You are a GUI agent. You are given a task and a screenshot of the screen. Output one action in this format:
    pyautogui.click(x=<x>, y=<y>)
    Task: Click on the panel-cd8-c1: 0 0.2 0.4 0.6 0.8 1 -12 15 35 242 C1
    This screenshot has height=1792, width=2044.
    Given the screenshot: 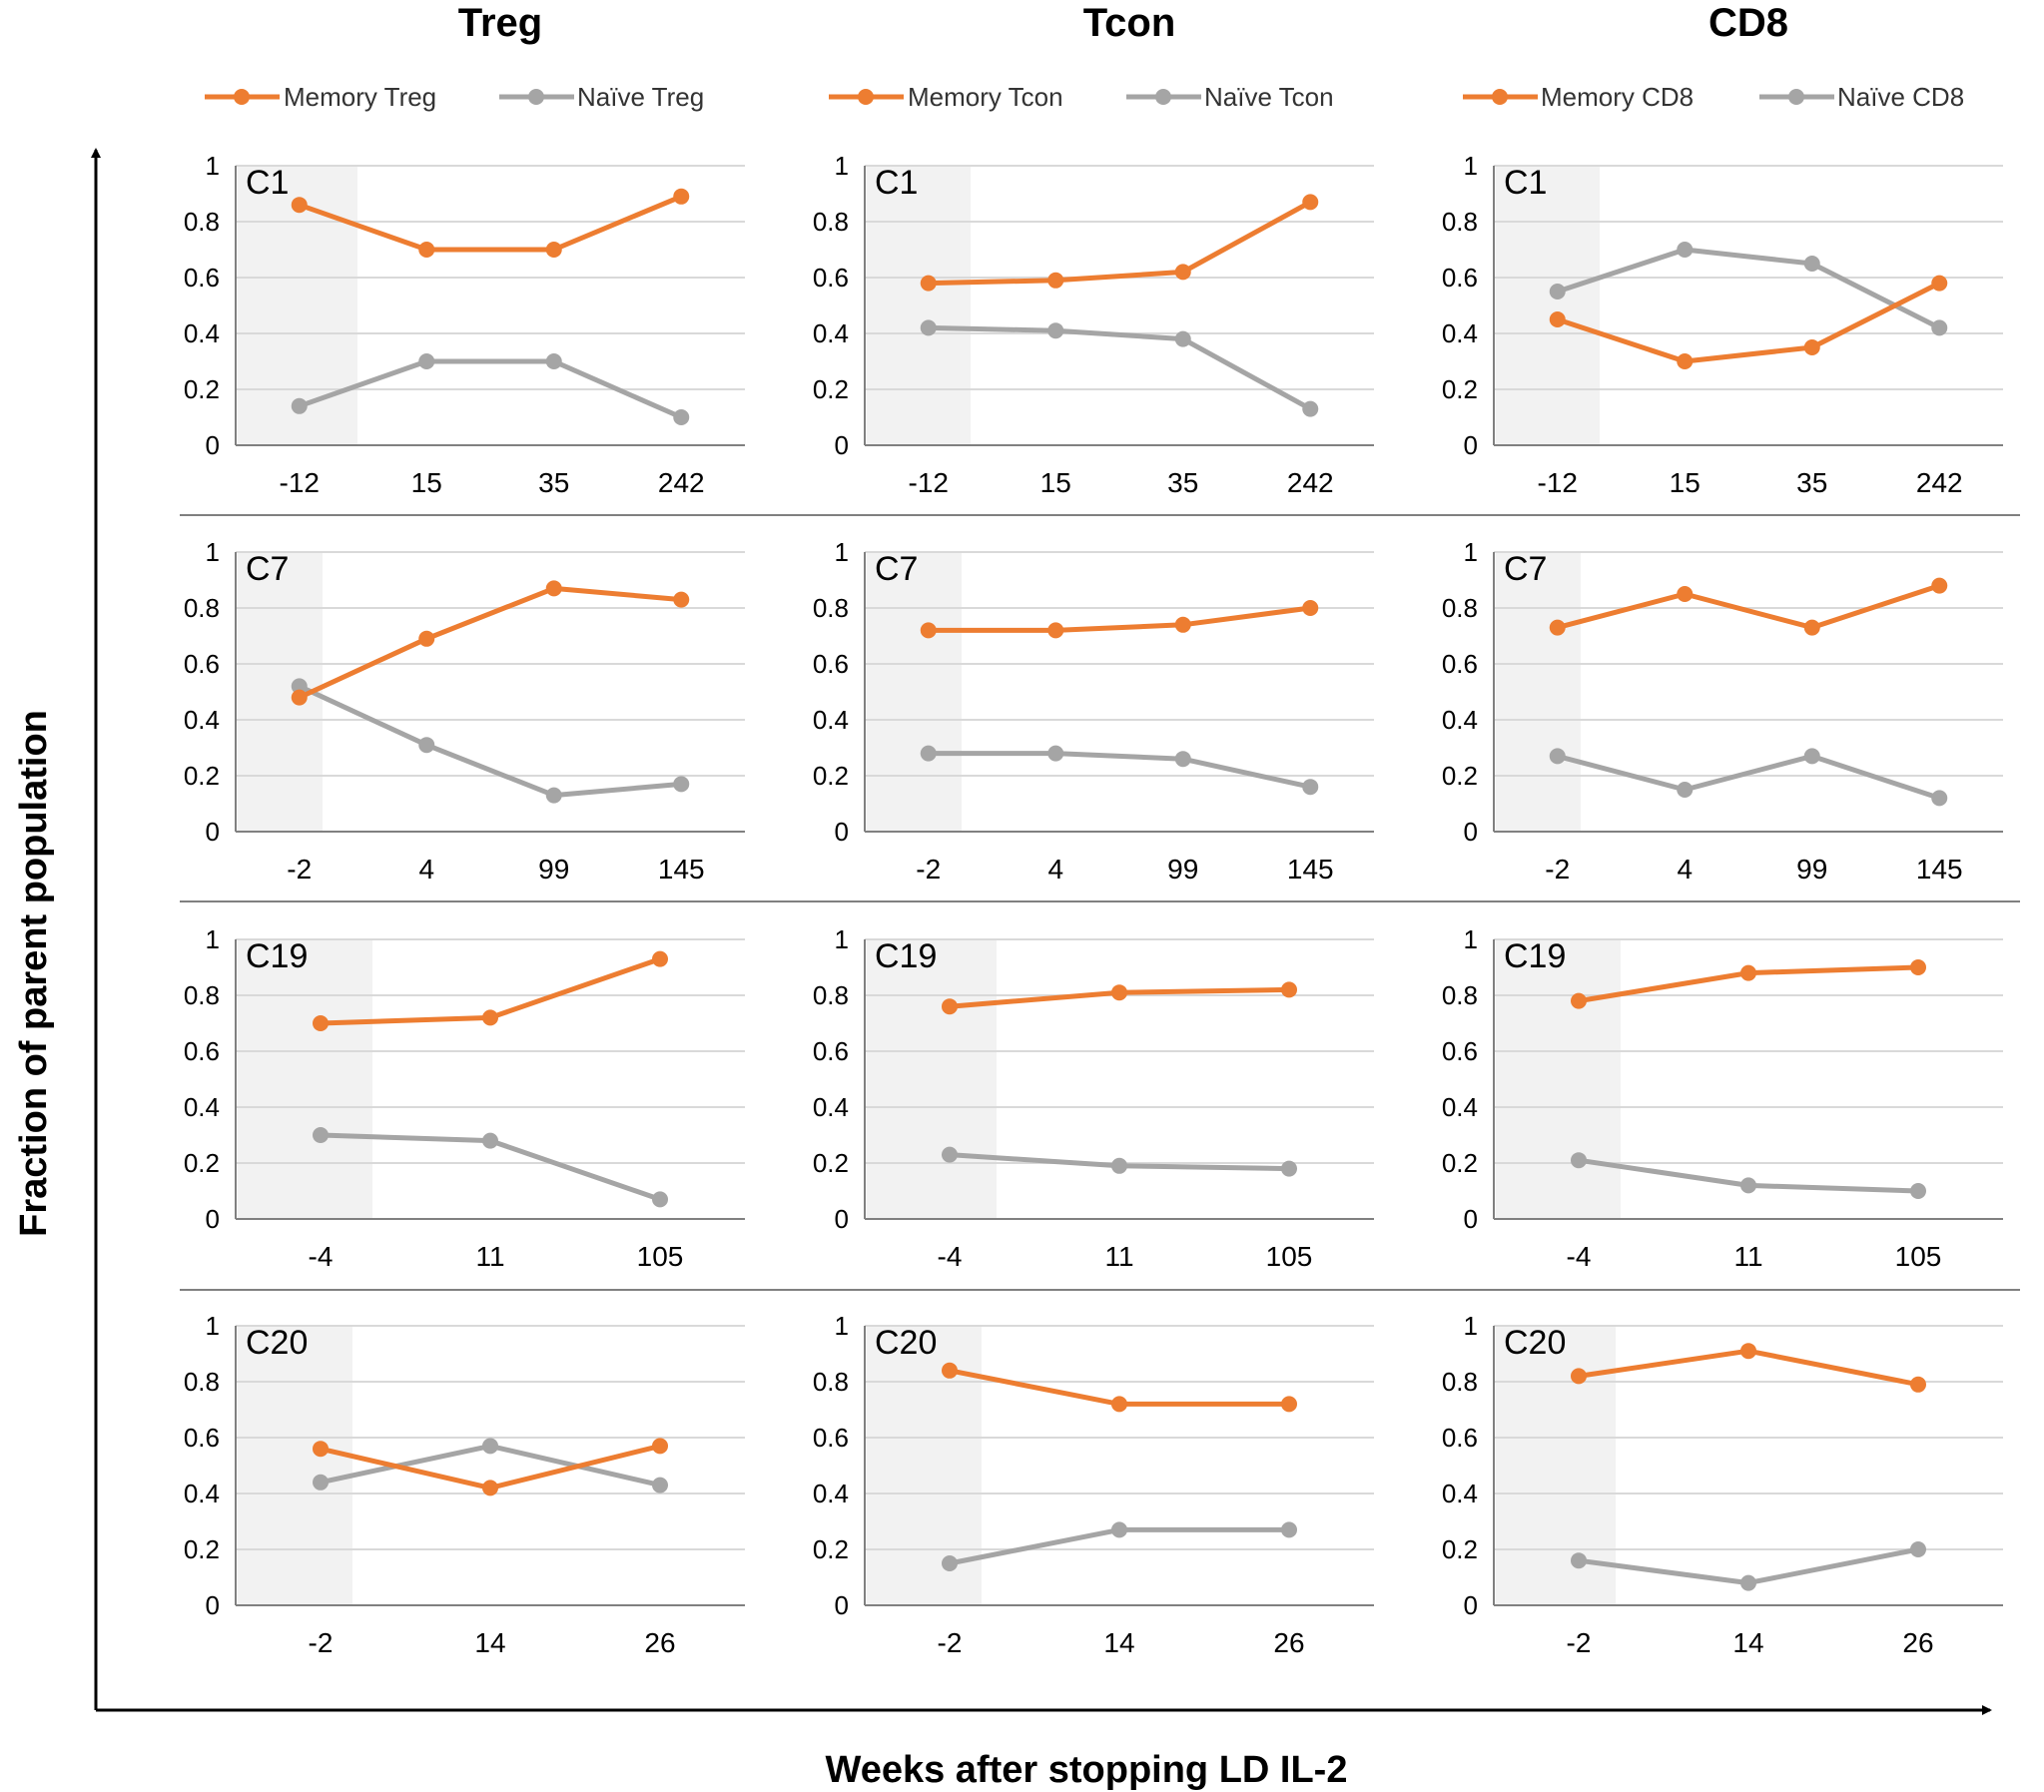 What is the action you would take?
    pyautogui.click(x=1722, y=324)
    